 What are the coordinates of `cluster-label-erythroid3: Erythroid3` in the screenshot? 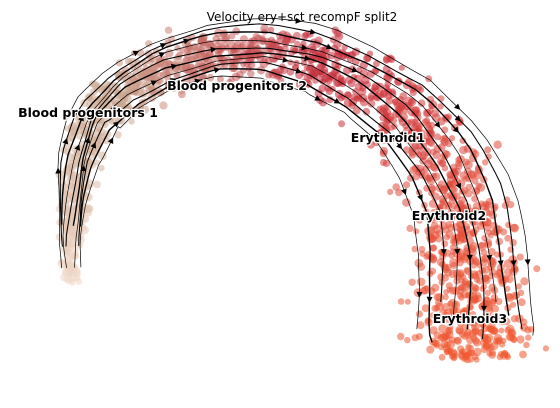 It's located at (470, 318).